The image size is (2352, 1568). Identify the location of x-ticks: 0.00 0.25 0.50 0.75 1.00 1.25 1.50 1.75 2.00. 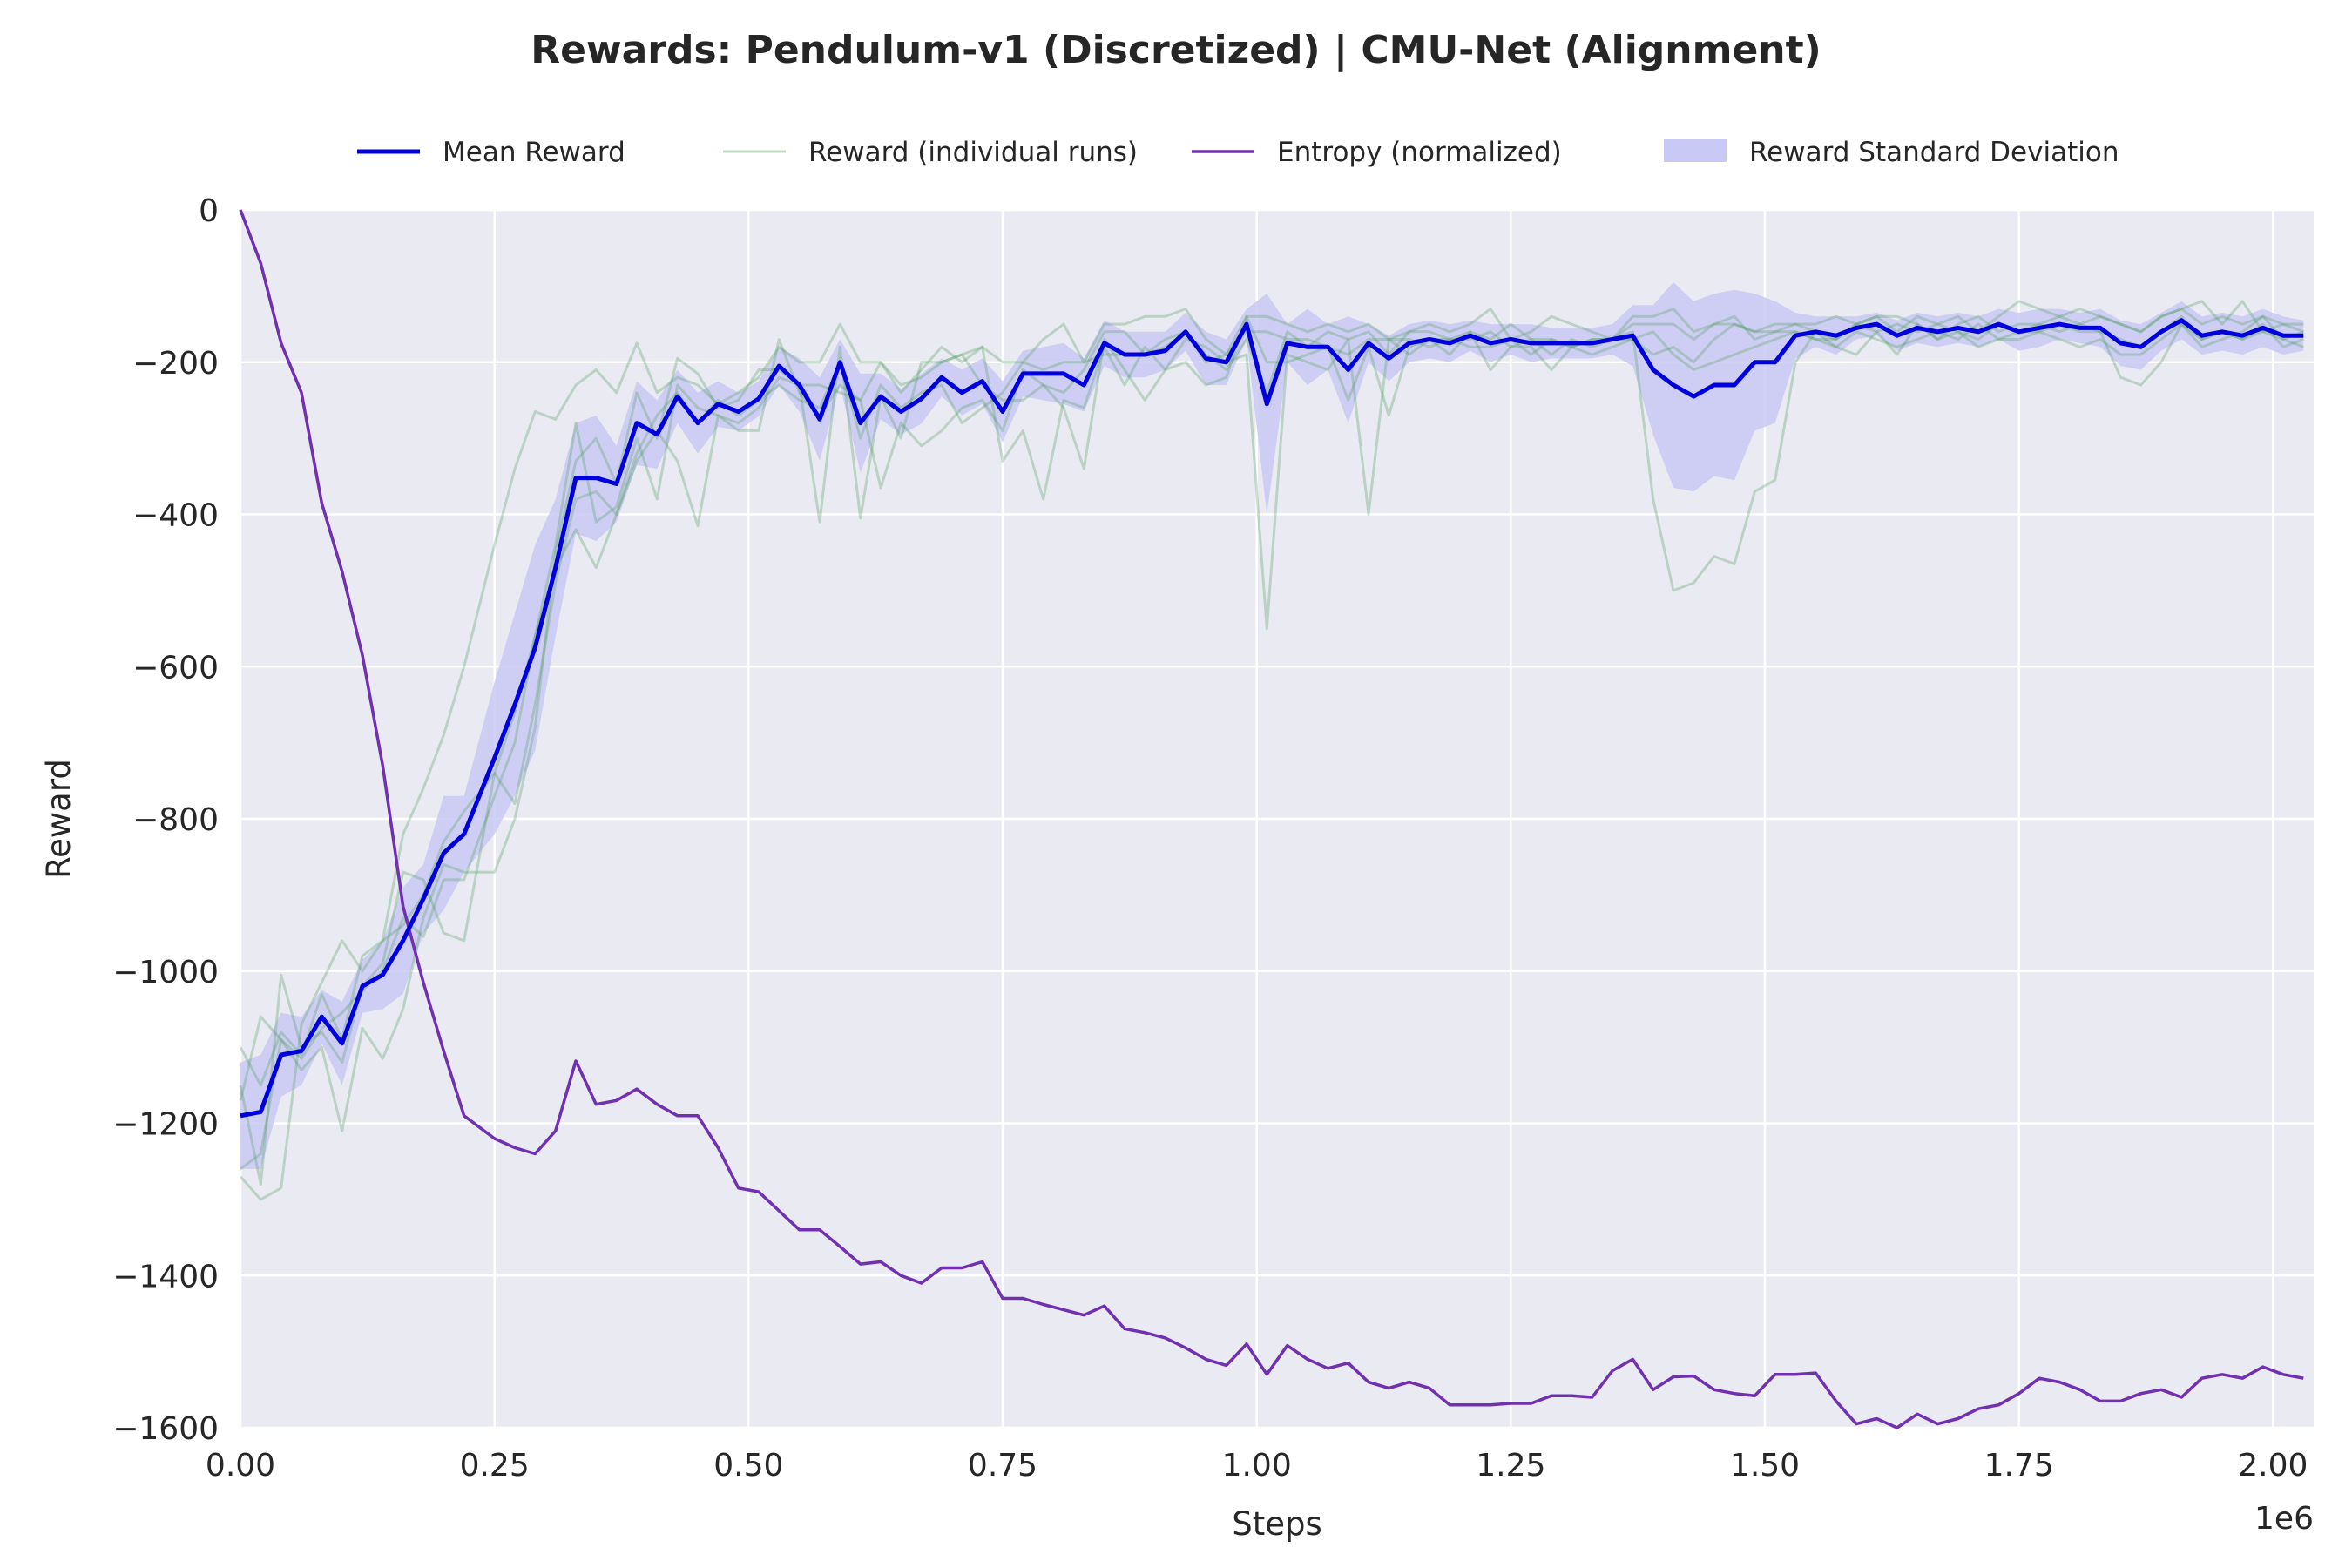
(1257, 1466).